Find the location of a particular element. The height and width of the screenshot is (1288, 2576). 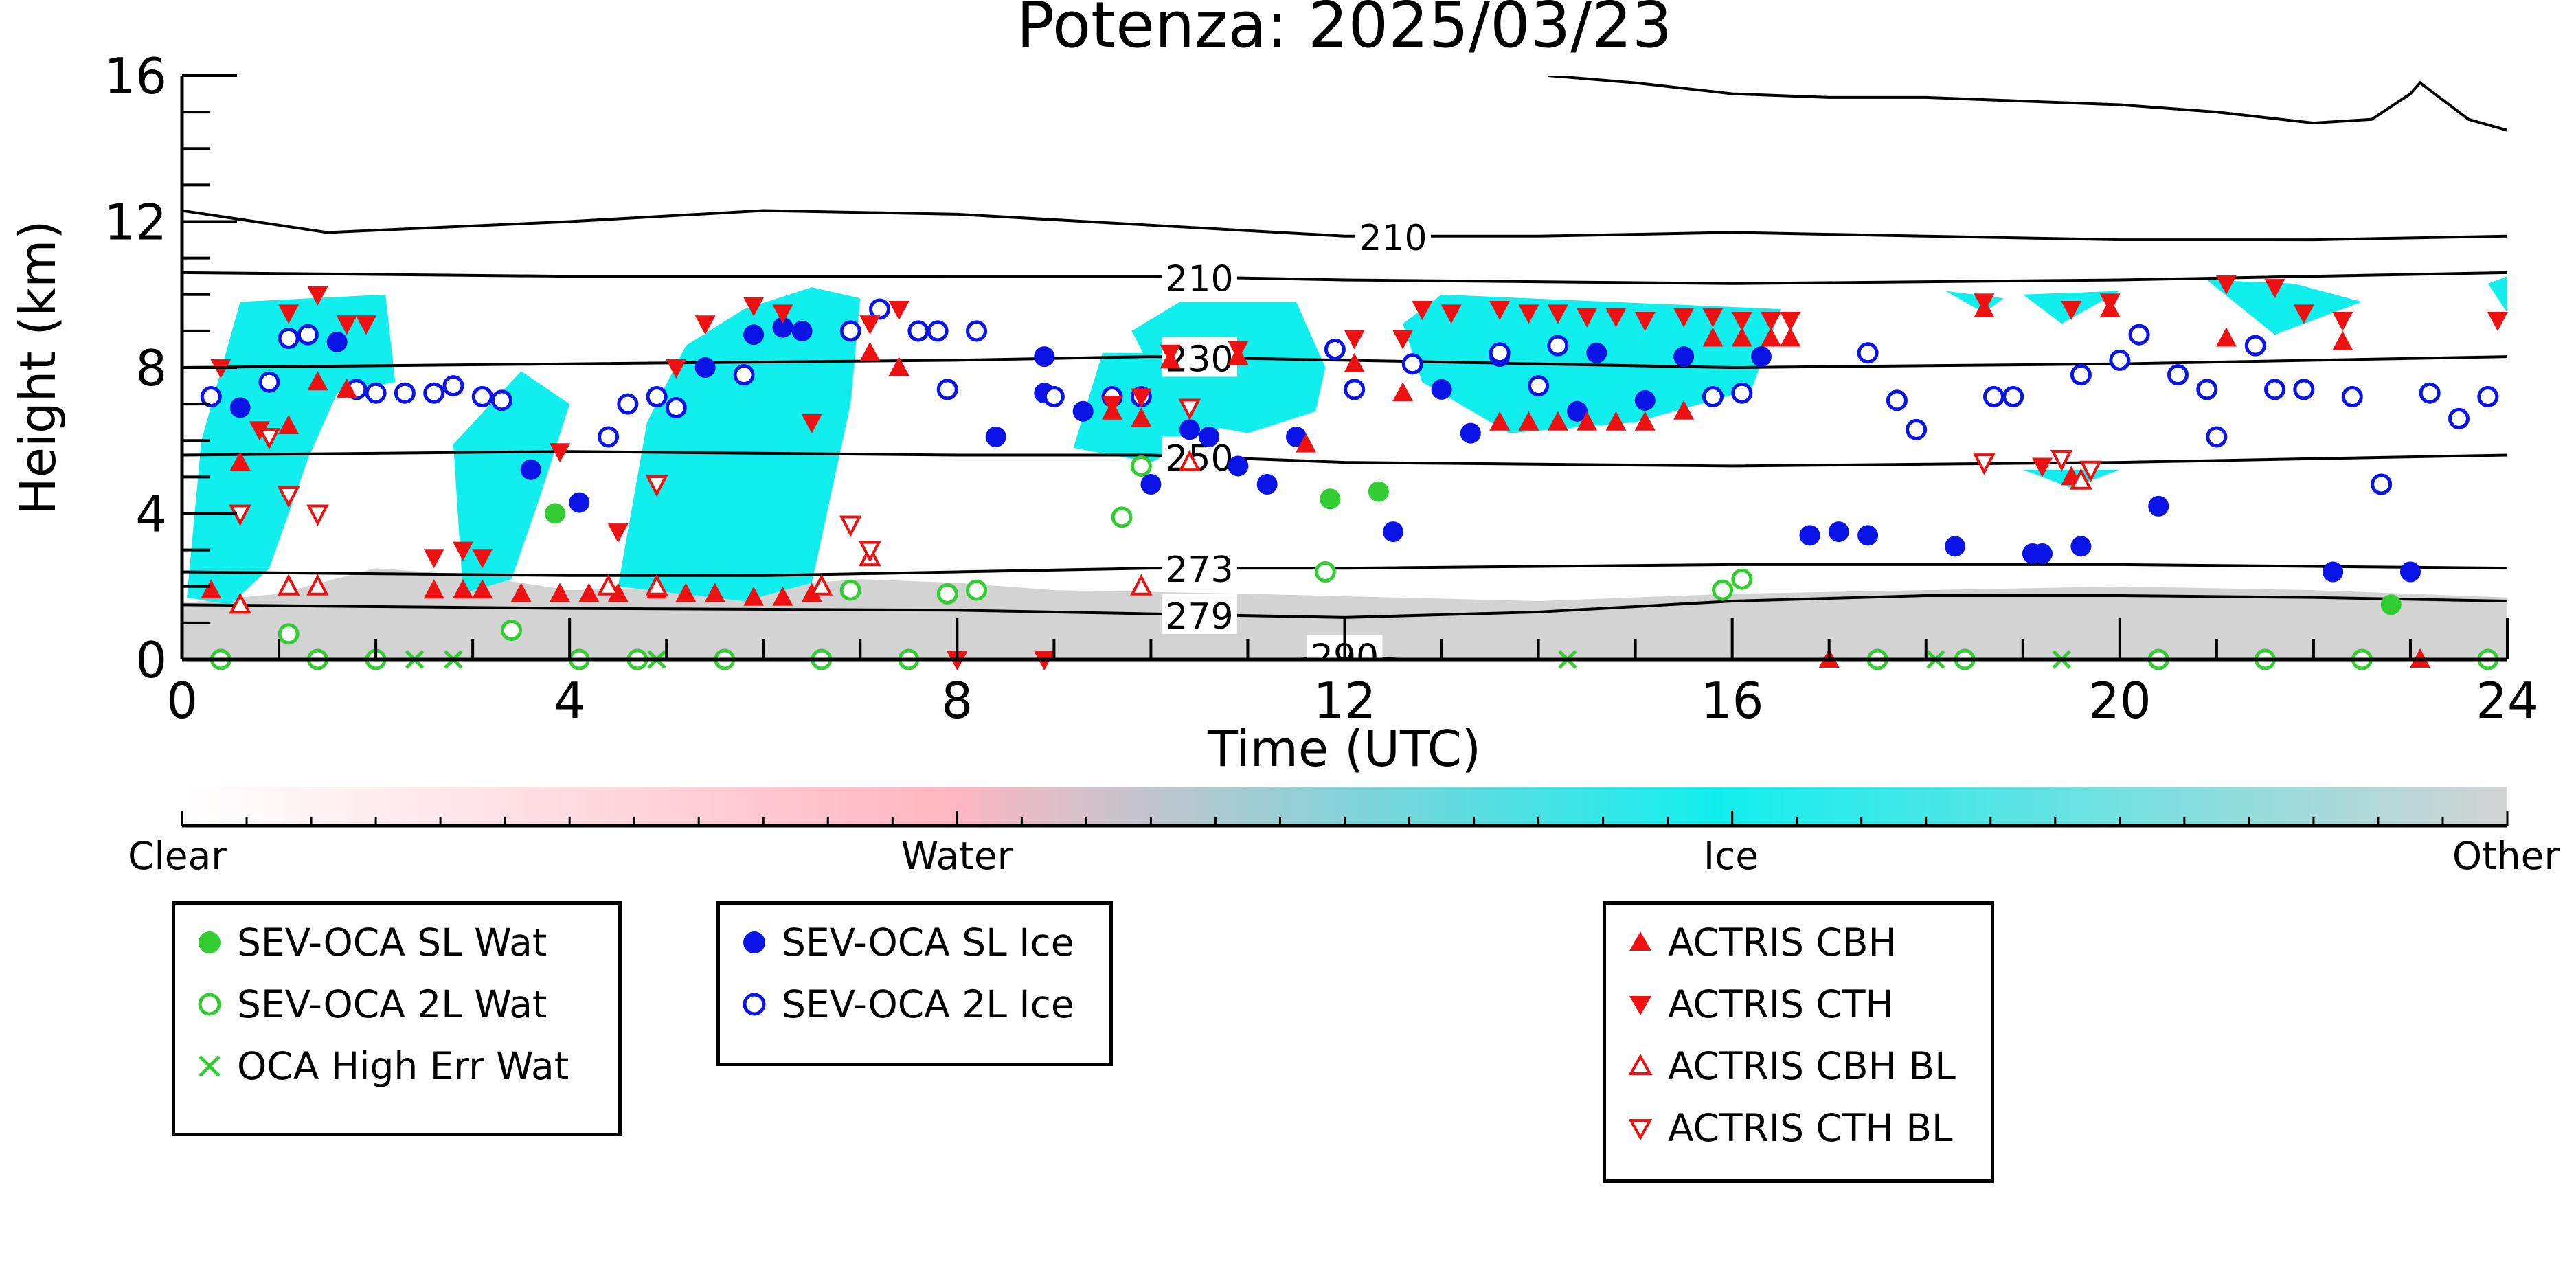

legend-label: SEV-OCA SL Ice is located at coordinates (928, 942).